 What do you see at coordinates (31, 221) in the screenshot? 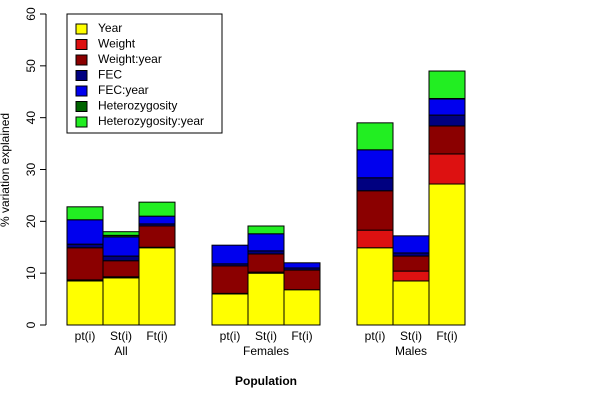
I see `y-tick-label: 20` at bounding box center [31, 221].